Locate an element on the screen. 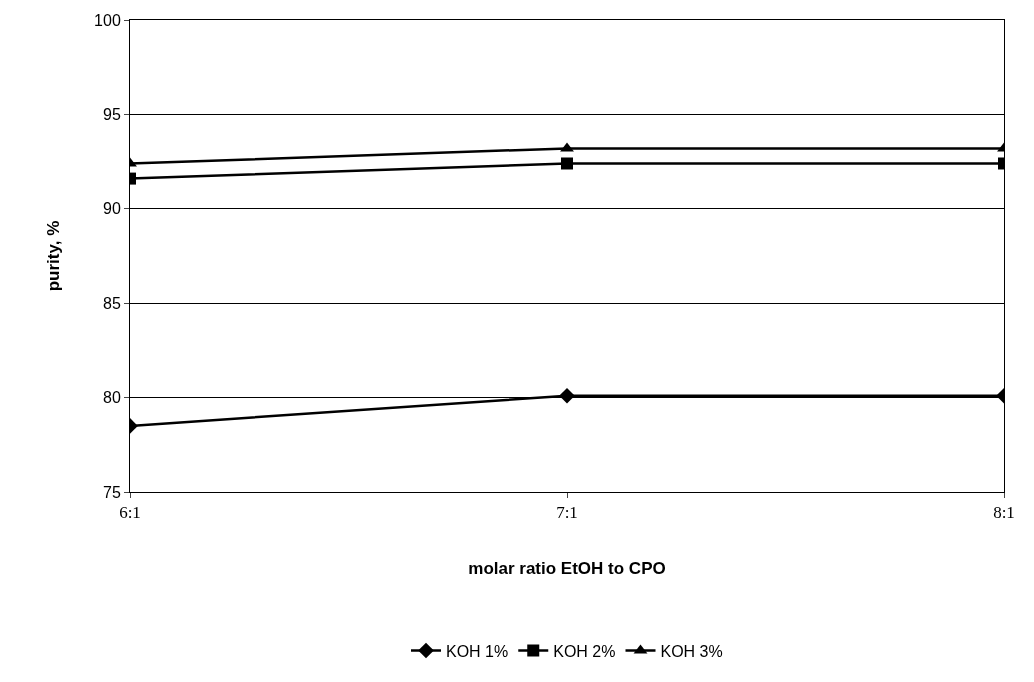 This screenshot has width=1034, height=682. legend-label: KOH 3% is located at coordinates (691, 651).